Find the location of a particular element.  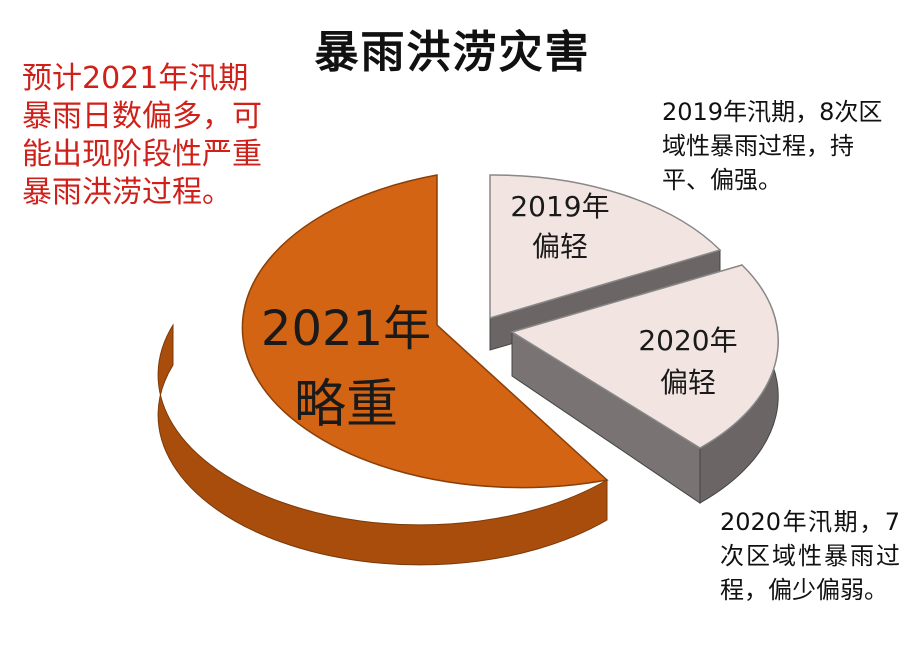

slice-2019-level-label: 偏轻 is located at coordinates (560, 246).